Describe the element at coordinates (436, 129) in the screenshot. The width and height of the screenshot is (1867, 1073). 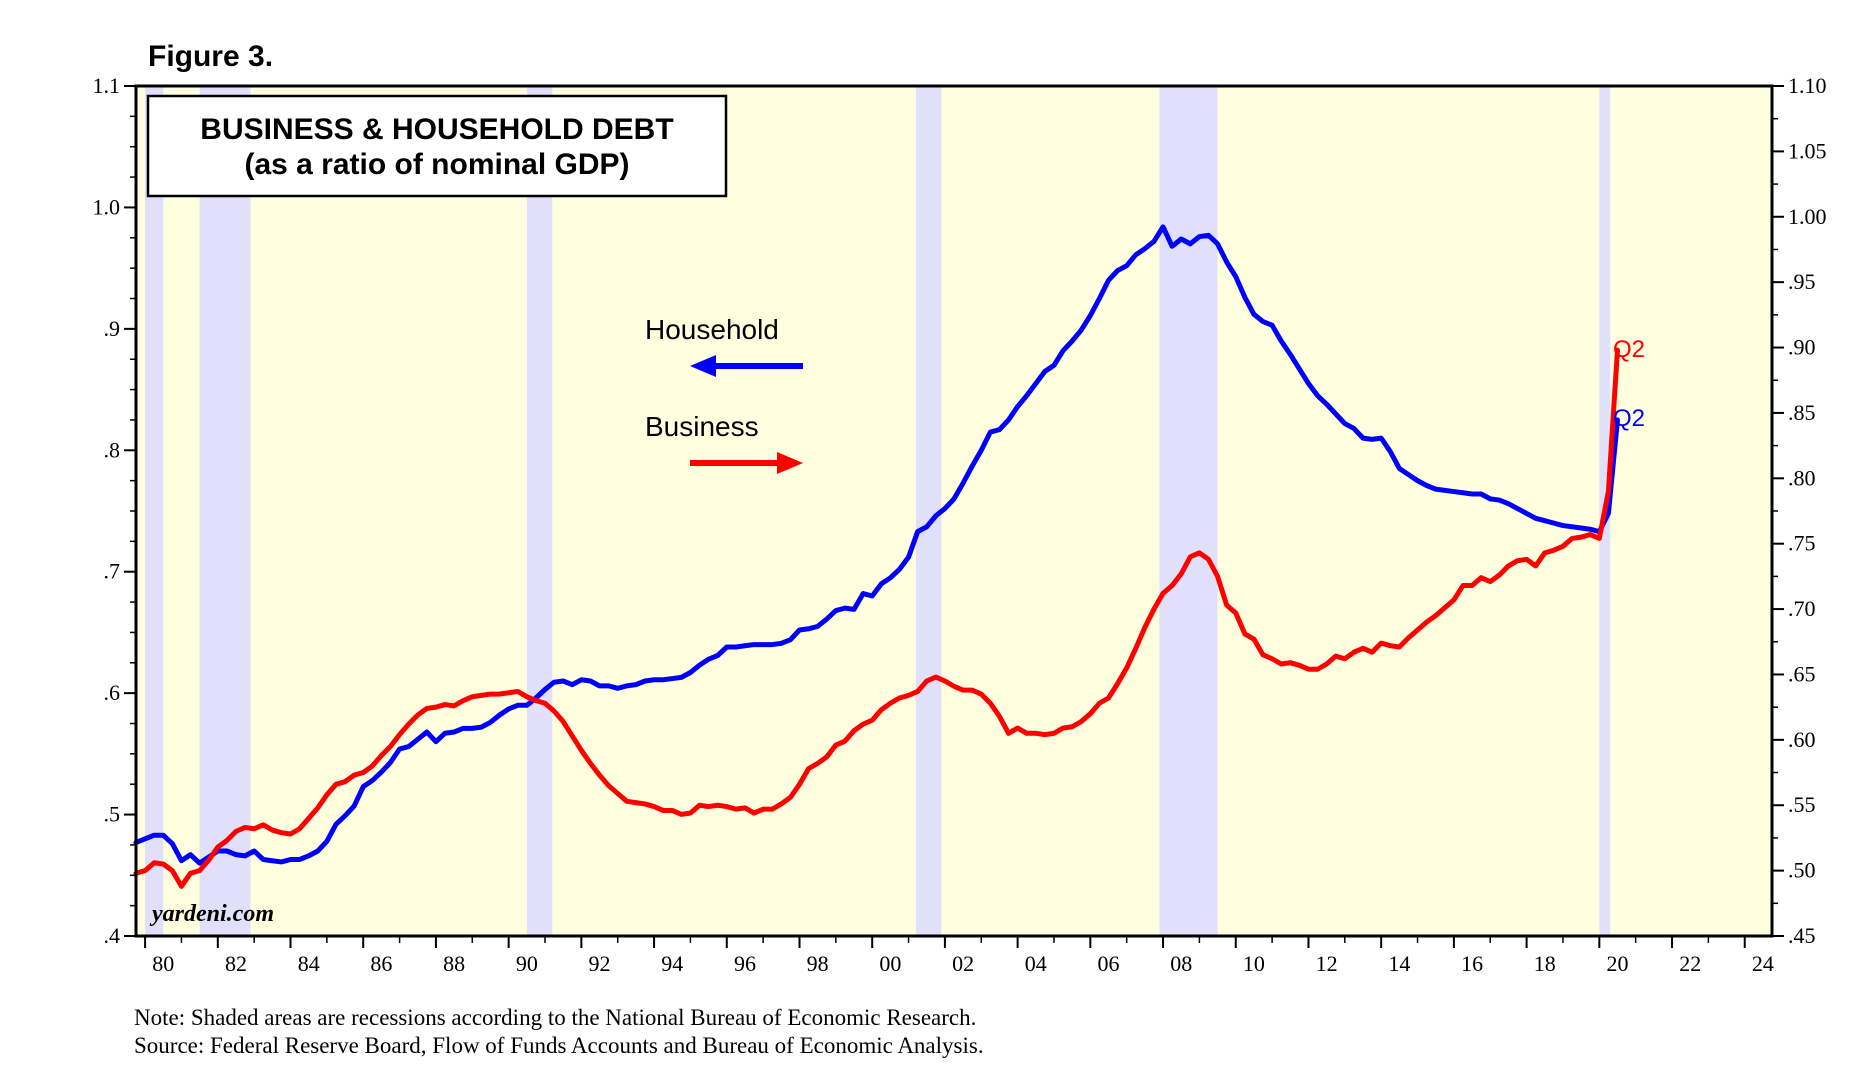
I see `chart-title: BUSINESS & HOUSEHOLD DEBT` at that location.